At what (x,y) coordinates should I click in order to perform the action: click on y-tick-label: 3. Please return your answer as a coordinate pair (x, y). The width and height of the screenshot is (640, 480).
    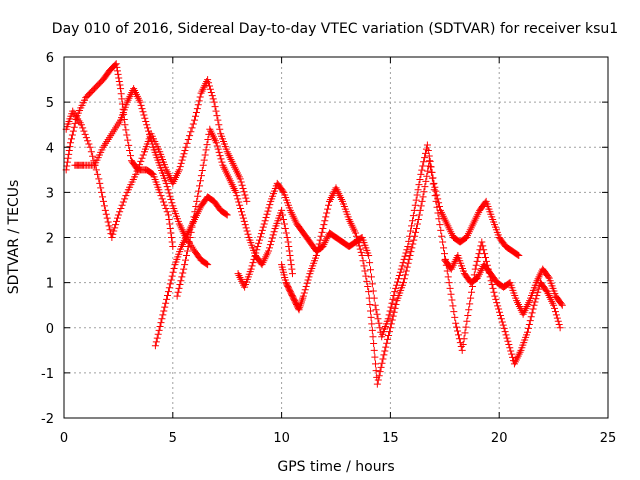
    Looking at the image, I should click on (50, 193).